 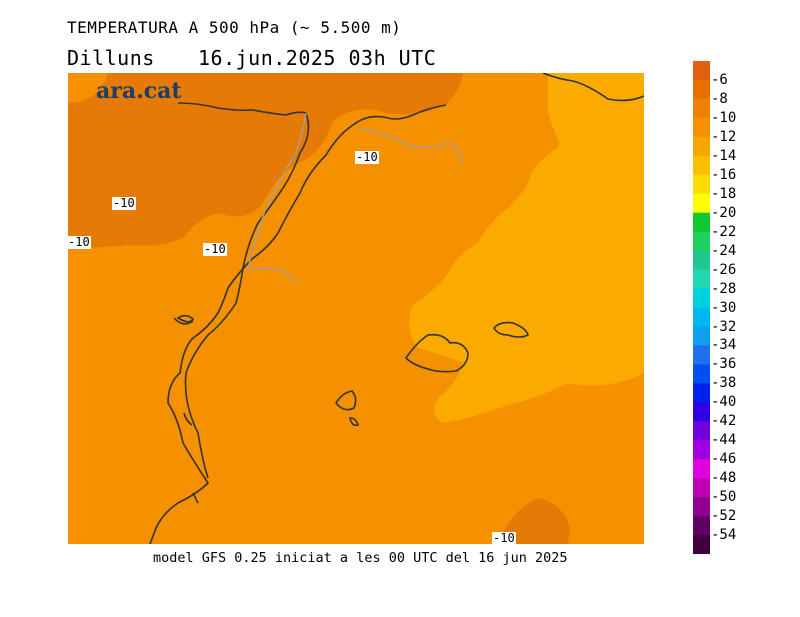 What do you see at coordinates (347, 408) in the screenshot?
I see `island-ibiza` at bounding box center [347, 408].